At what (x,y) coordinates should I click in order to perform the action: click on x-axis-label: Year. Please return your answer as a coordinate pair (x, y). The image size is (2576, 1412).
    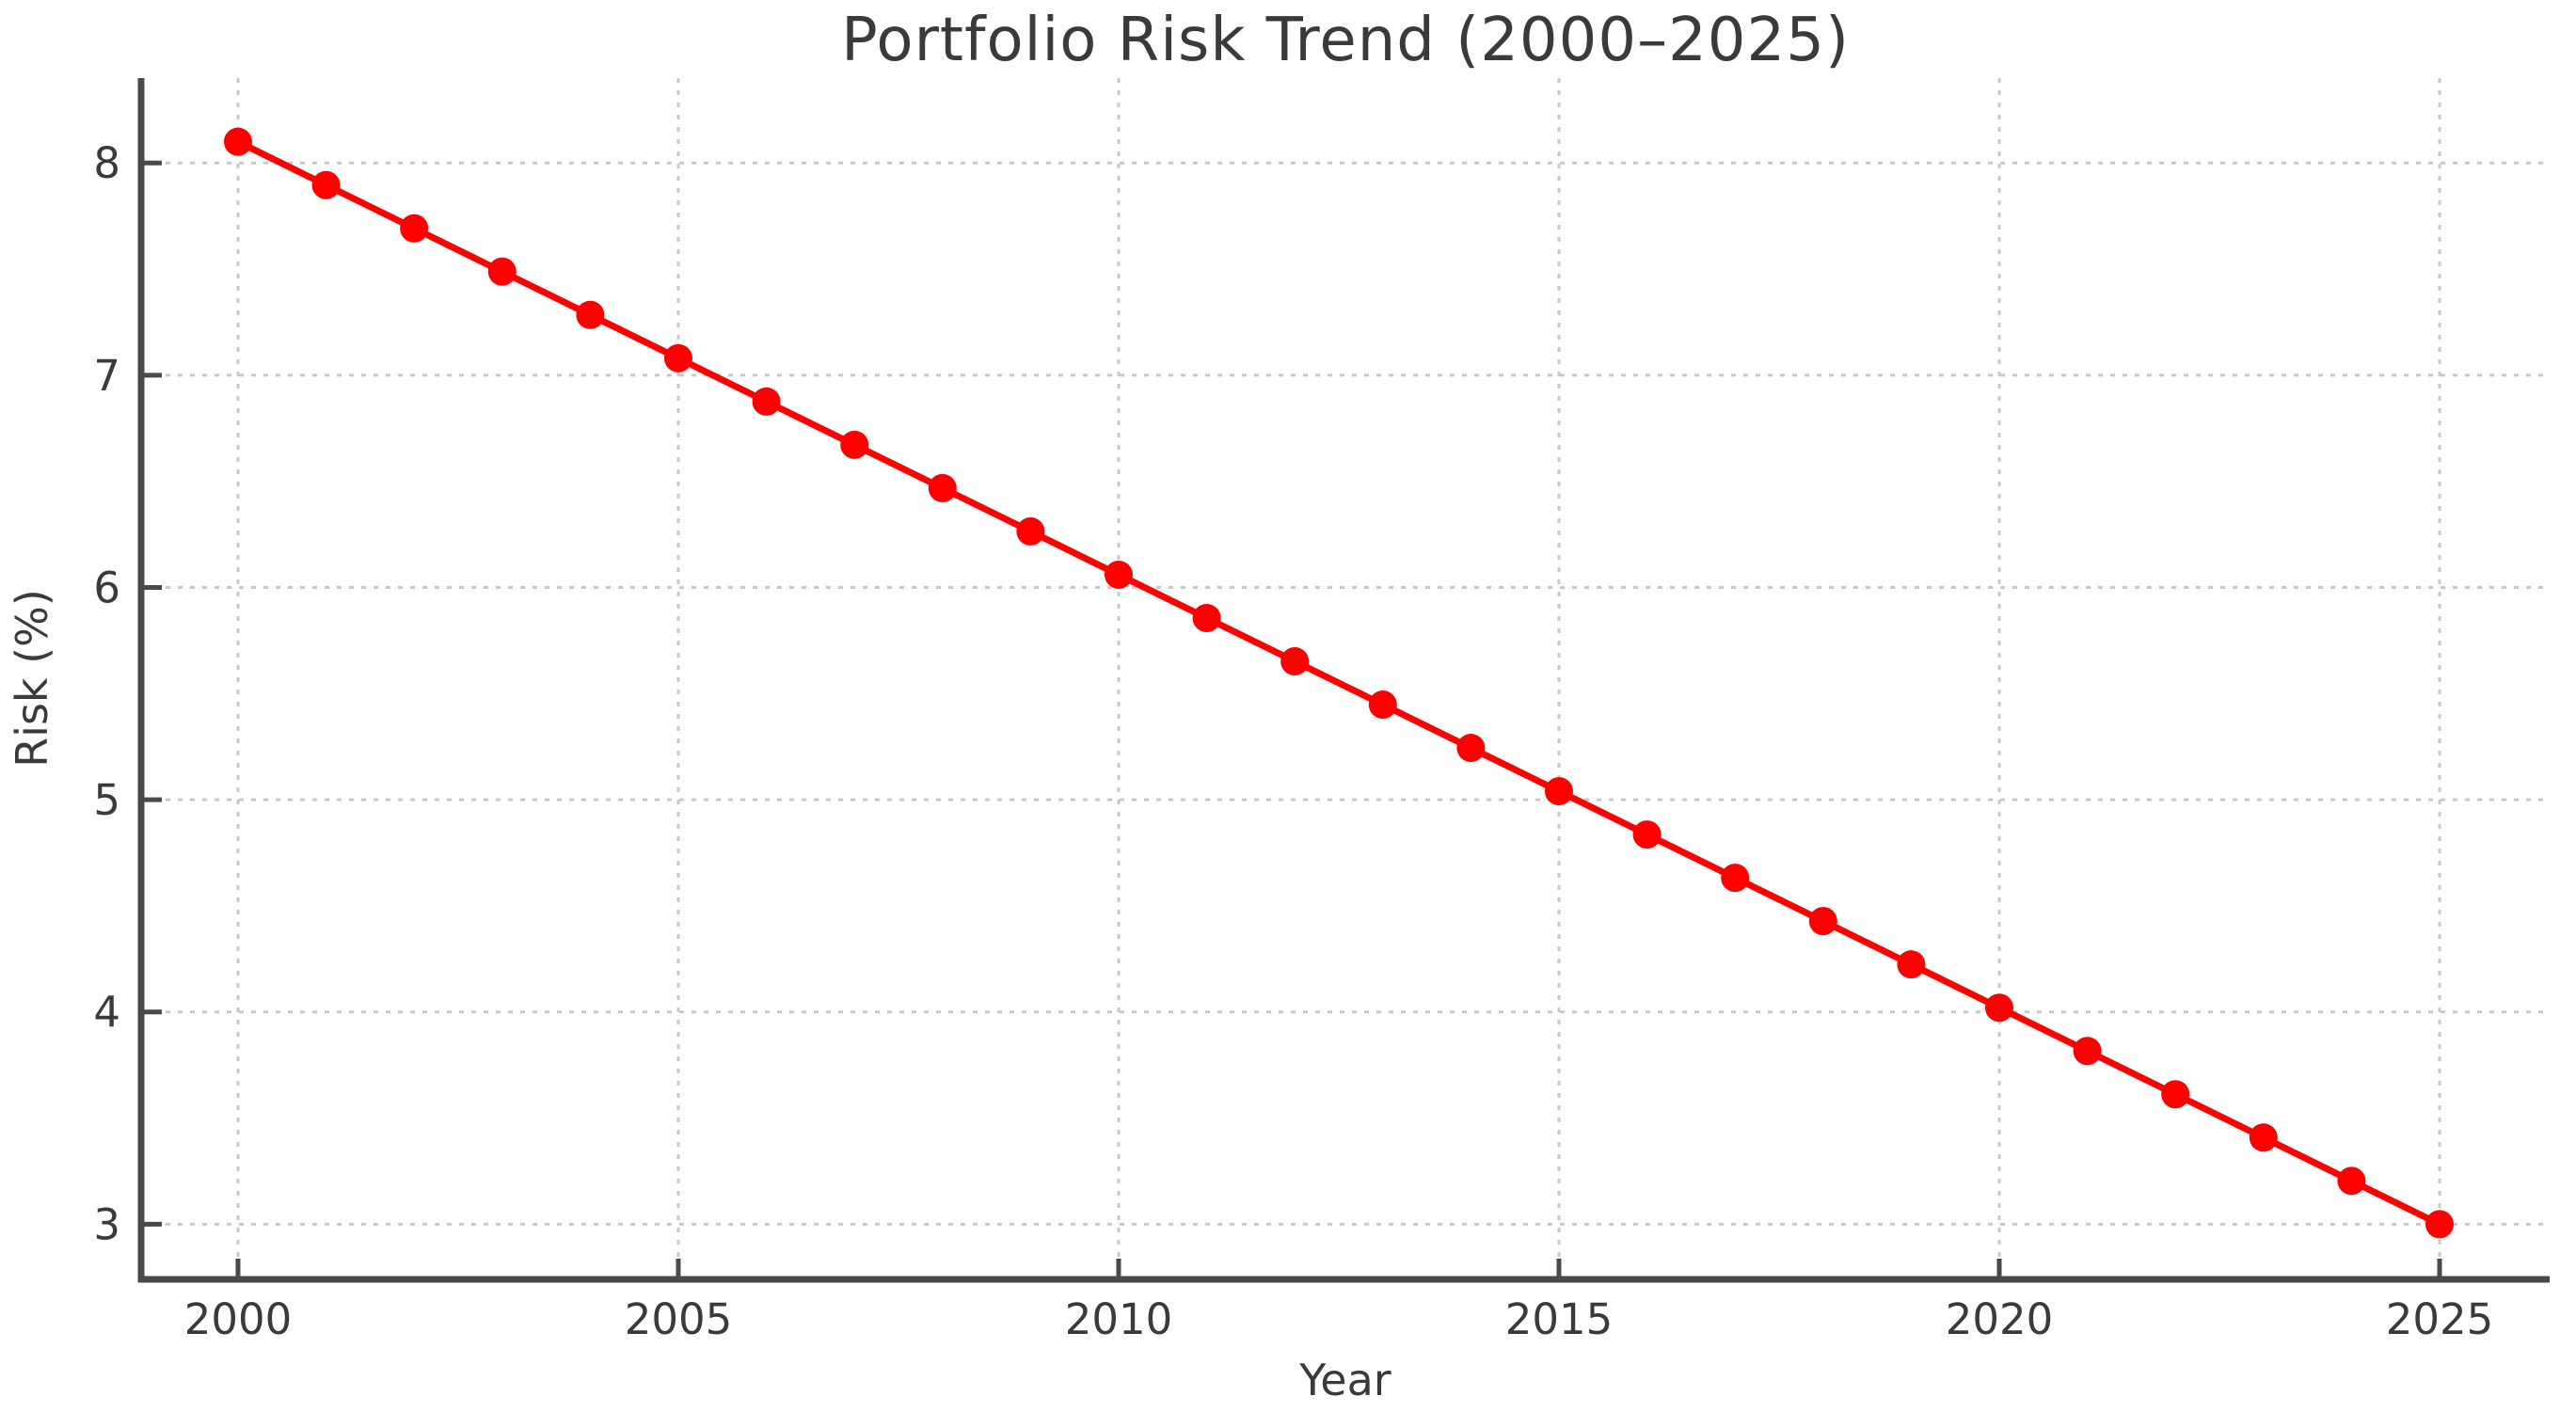
    Looking at the image, I should click on (1345, 1380).